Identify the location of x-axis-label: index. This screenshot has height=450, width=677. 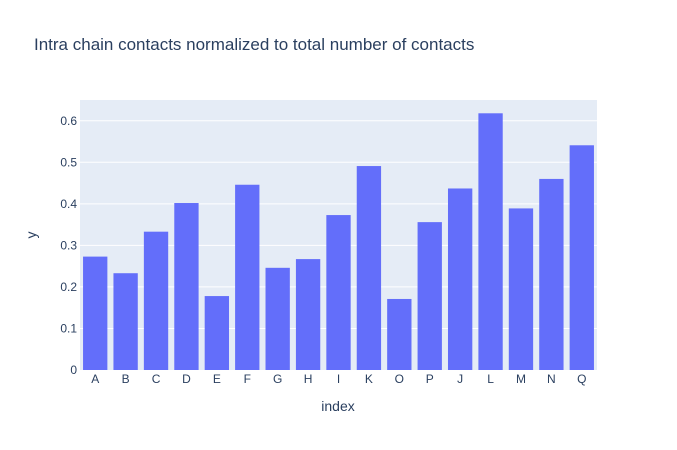
(337, 406).